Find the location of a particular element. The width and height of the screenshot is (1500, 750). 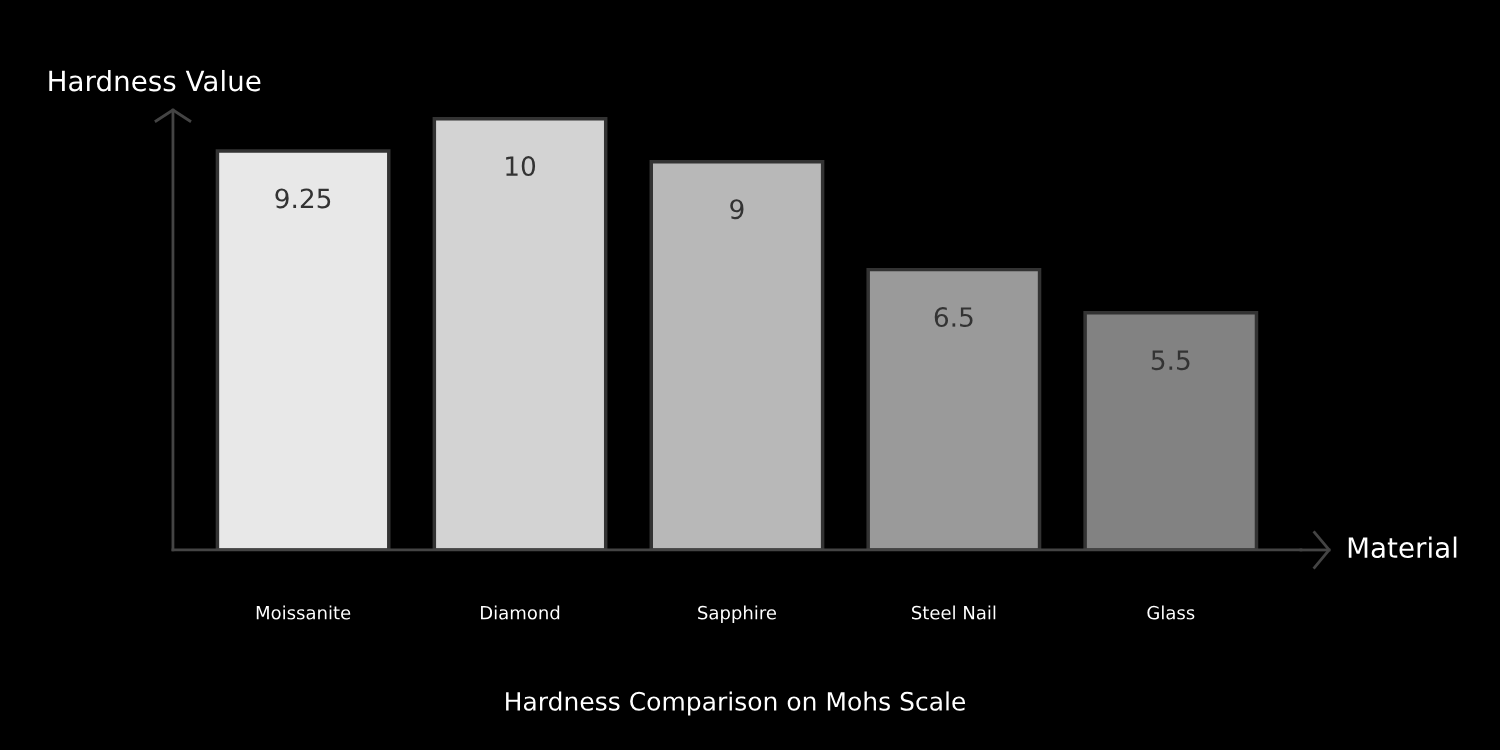

data-label: 5.5 is located at coordinates (1170, 360).